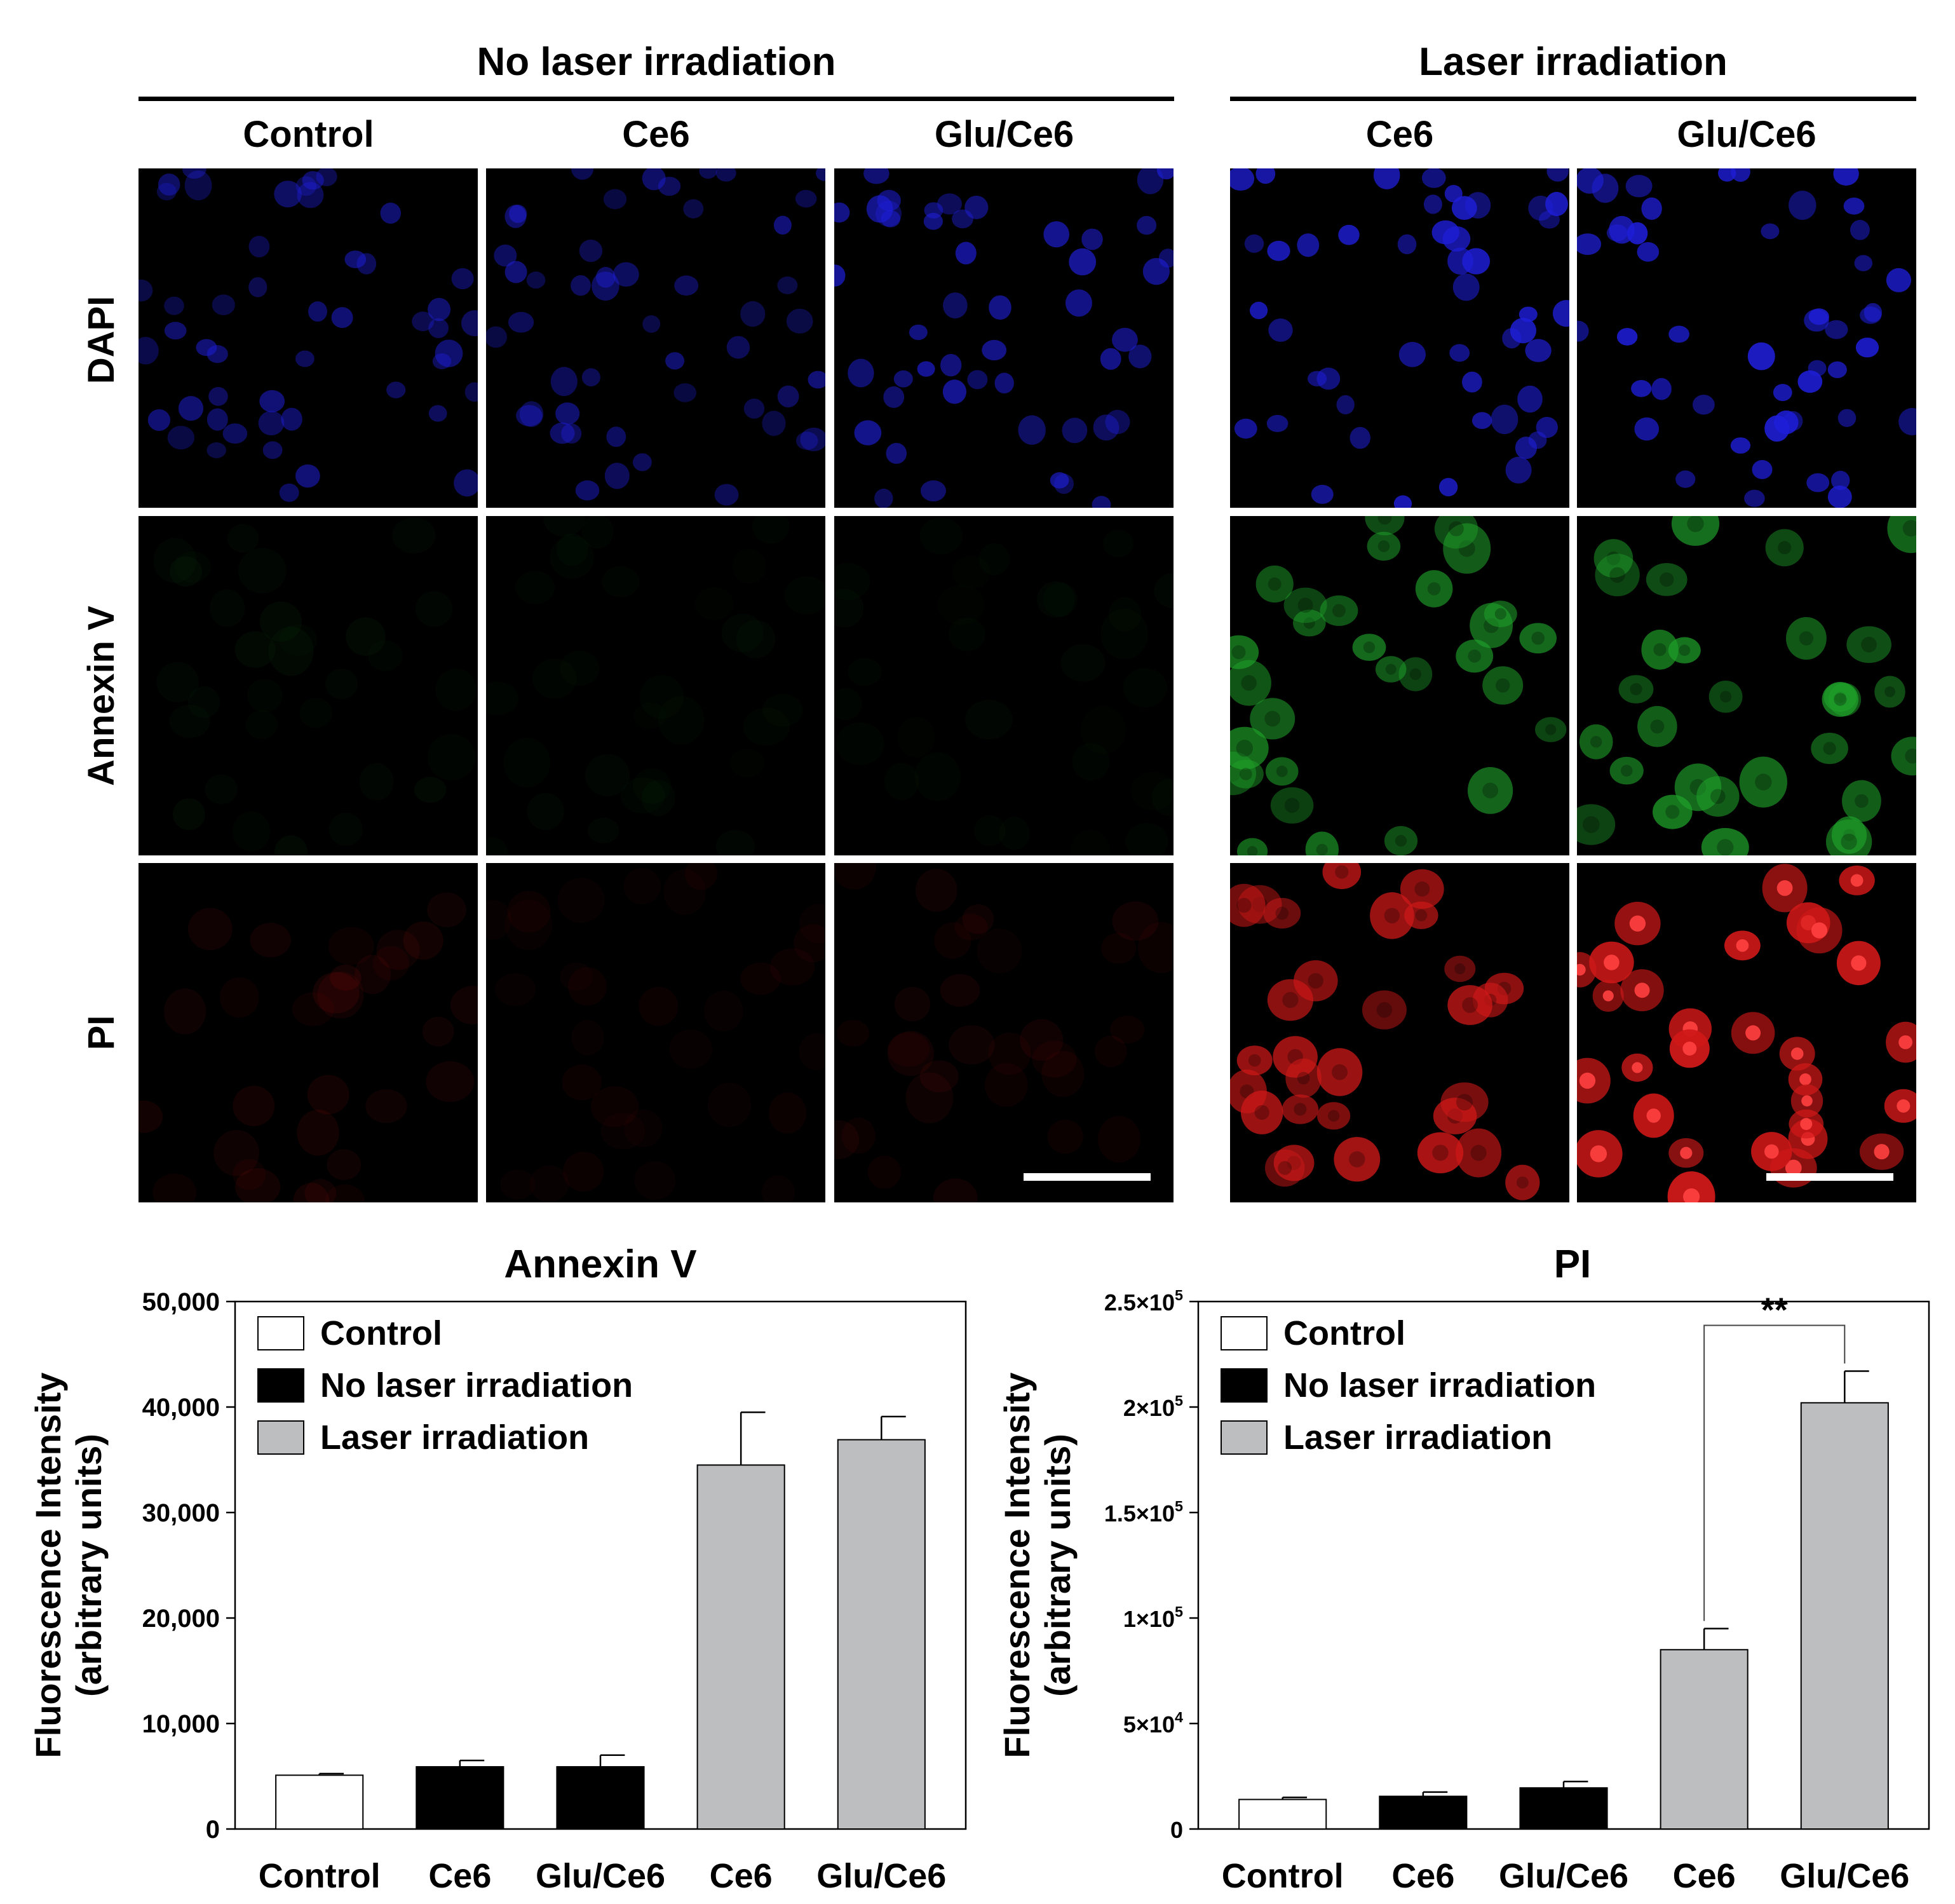  I want to click on significance-label: **, so click(1774, 1310).